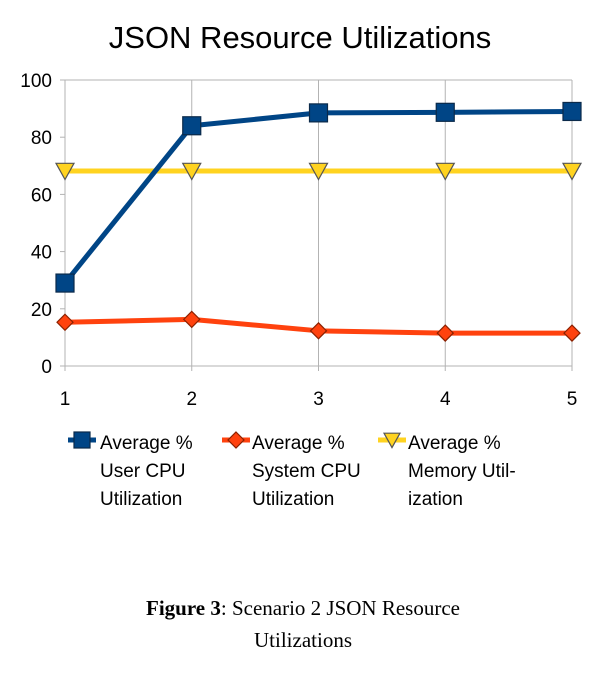  I want to click on caption-label: Figure 3, so click(183, 608).